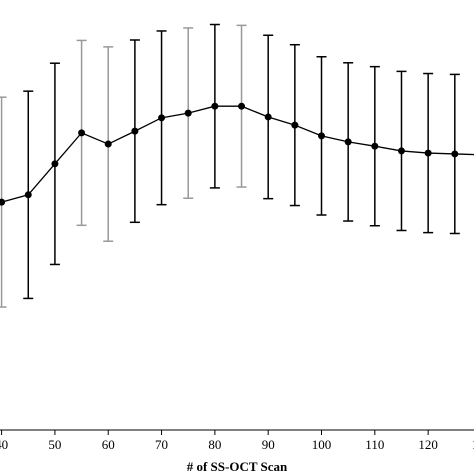  I want to click on x-tick-label: 120, so click(428, 444).